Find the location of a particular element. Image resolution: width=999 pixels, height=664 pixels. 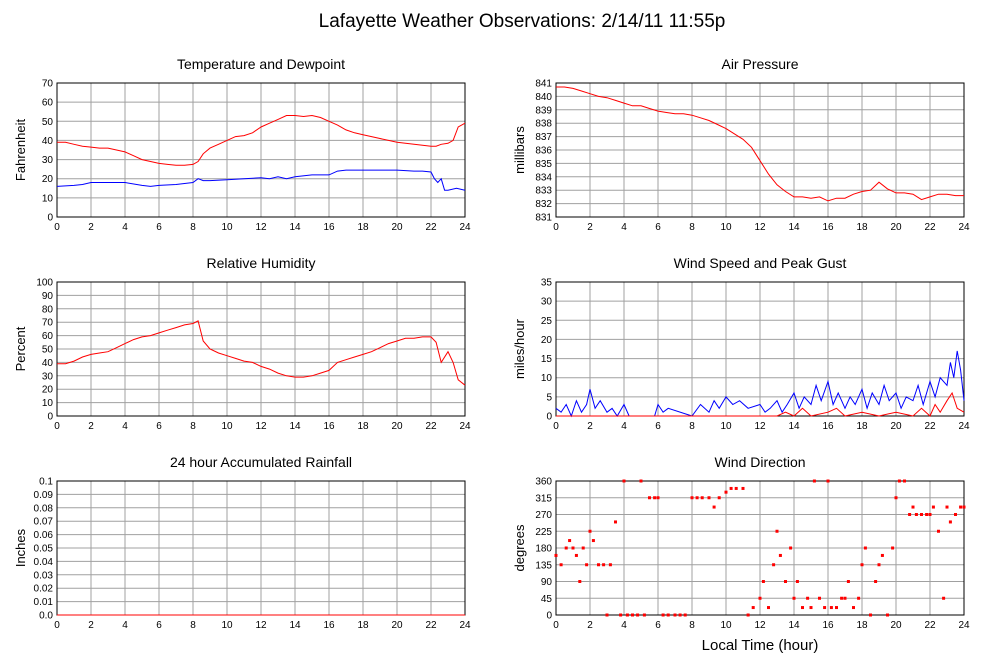

y-tick-label: 80 is located at coordinates (48, 309).